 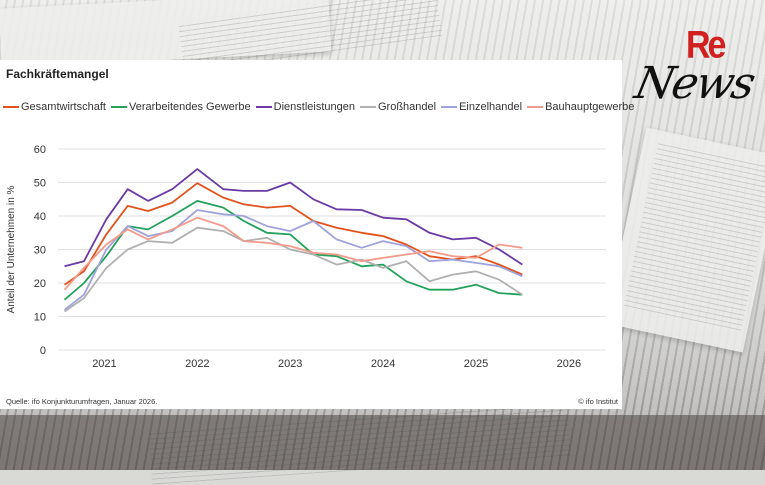 I want to click on renews-logo: Re News, so click(x=695, y=73).